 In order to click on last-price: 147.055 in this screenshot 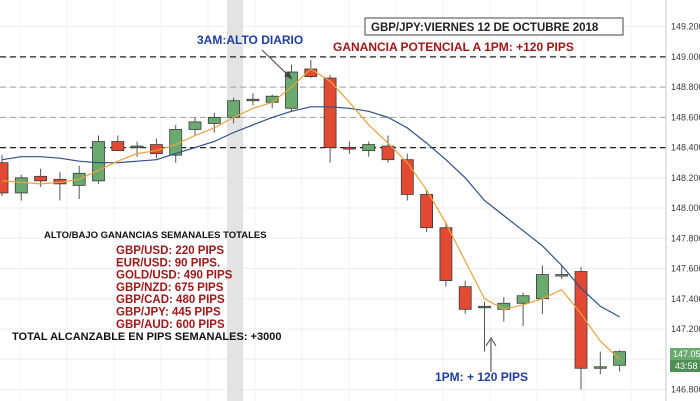, I will do `click(686, 354)`.